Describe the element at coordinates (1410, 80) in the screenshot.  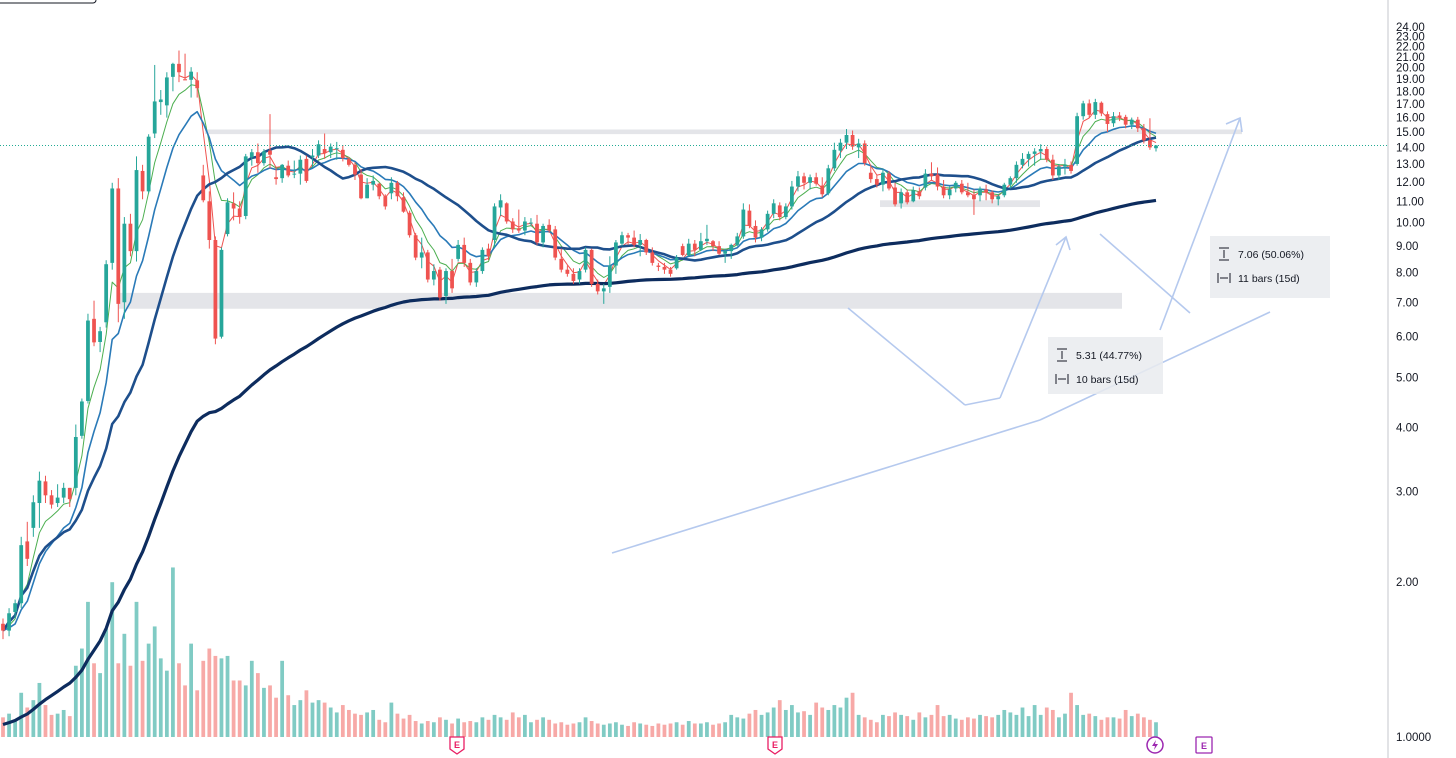
I see `y-tick-label: 19.00` at that location.